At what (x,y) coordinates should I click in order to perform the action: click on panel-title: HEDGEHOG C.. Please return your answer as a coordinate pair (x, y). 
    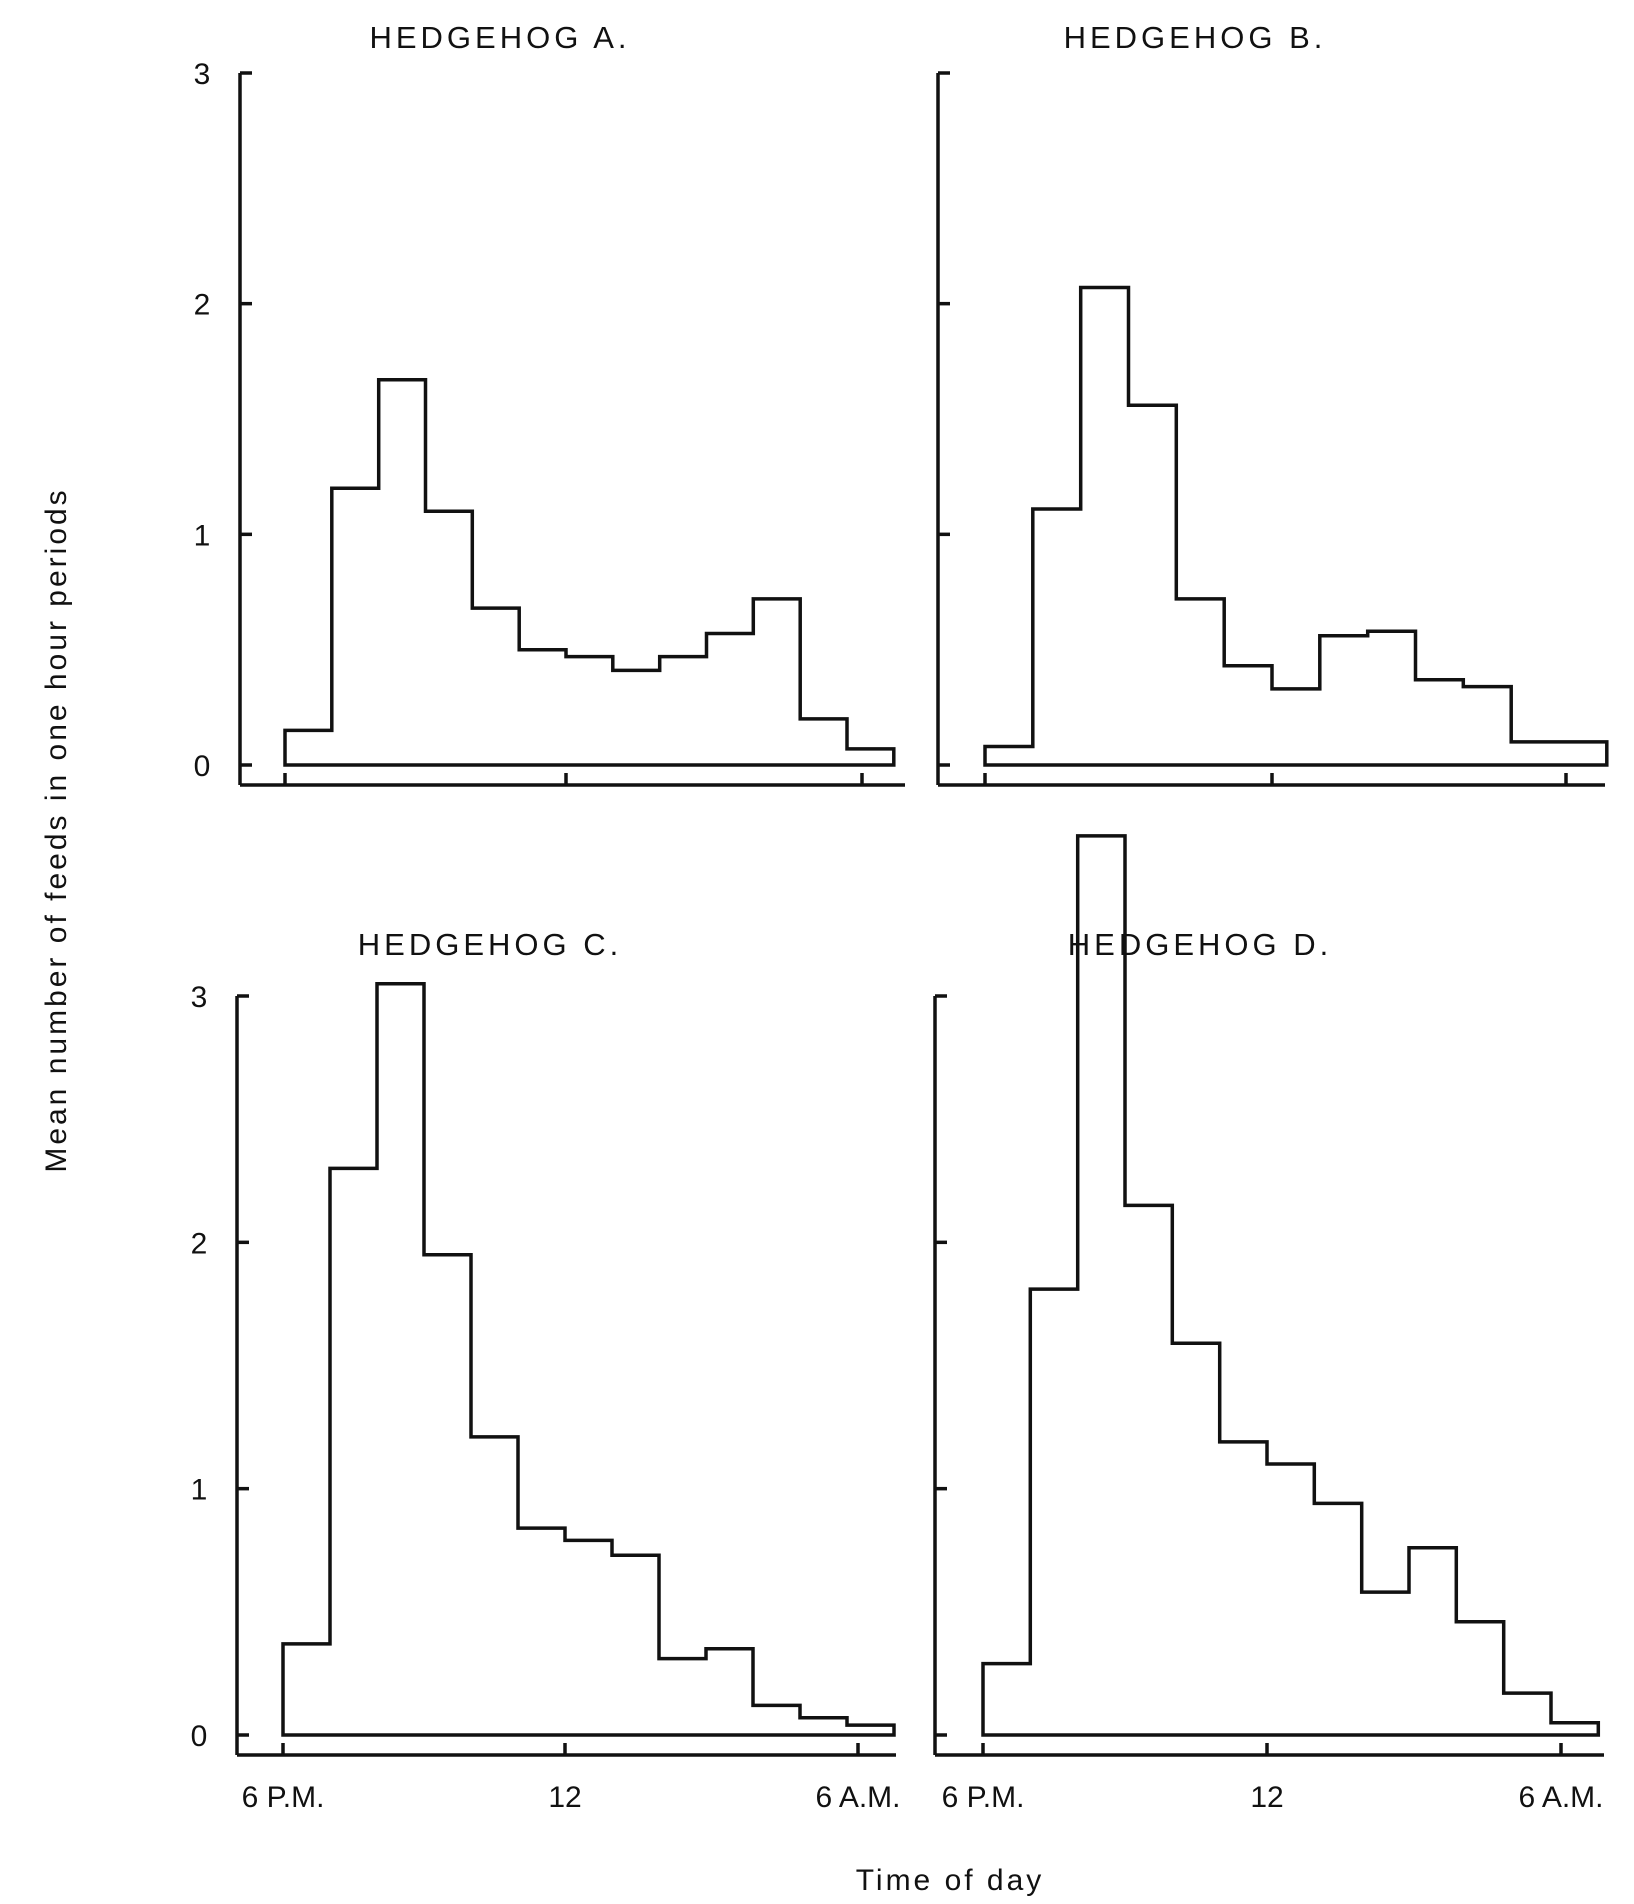
    Looking at the image, I should click on (490, 944).